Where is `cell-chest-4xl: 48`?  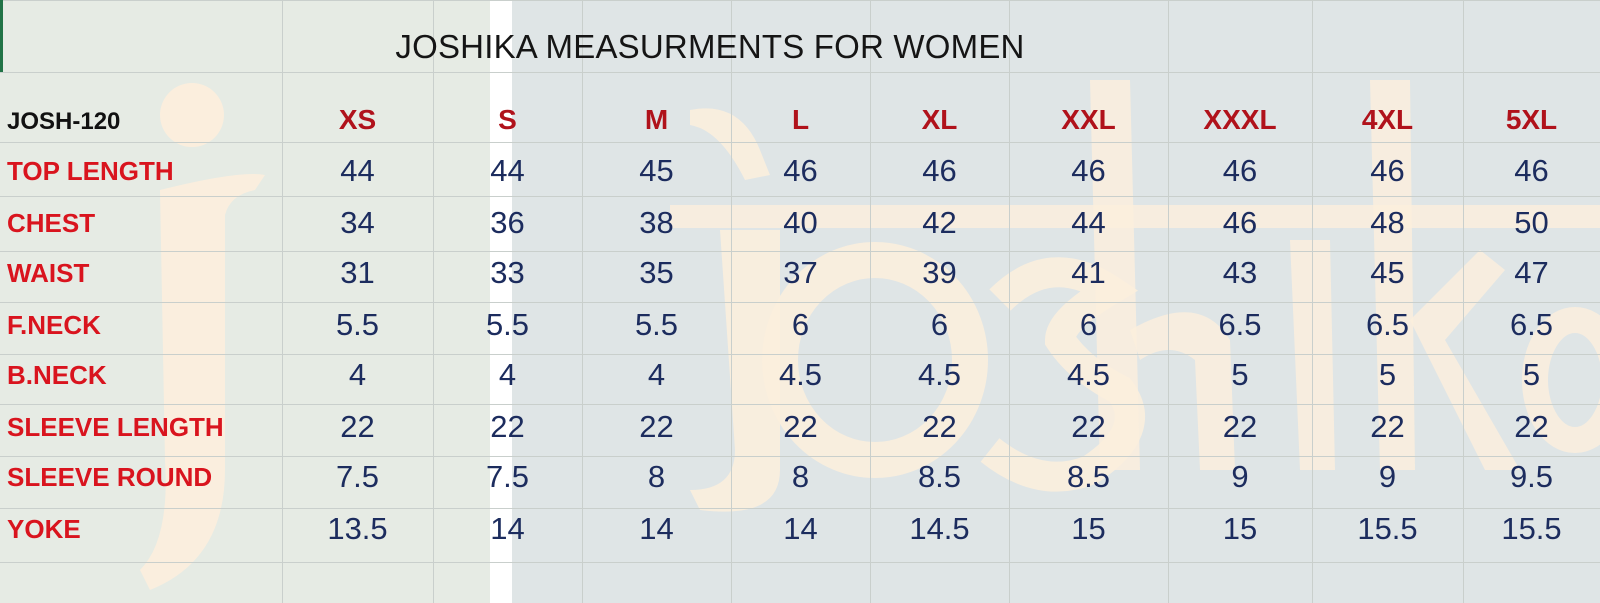
cell-chest-4xl: 48 is located at coordinates (1387, 222).